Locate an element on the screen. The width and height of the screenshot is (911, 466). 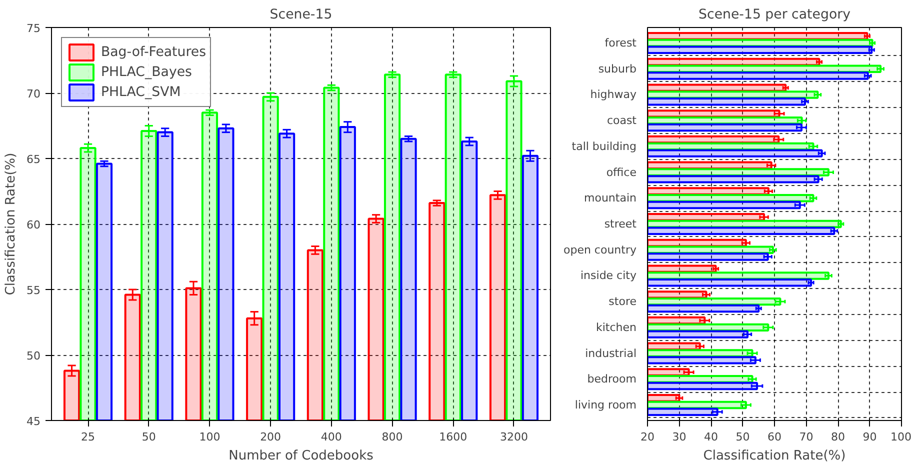
y-tick-label: 70 is located at coordinates (33, 94).